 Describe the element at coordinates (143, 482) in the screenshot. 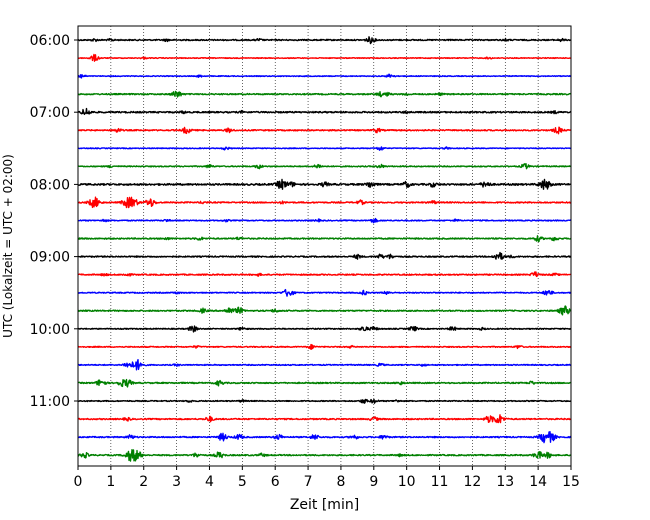

I see `x-tick-label: 2` at that location.